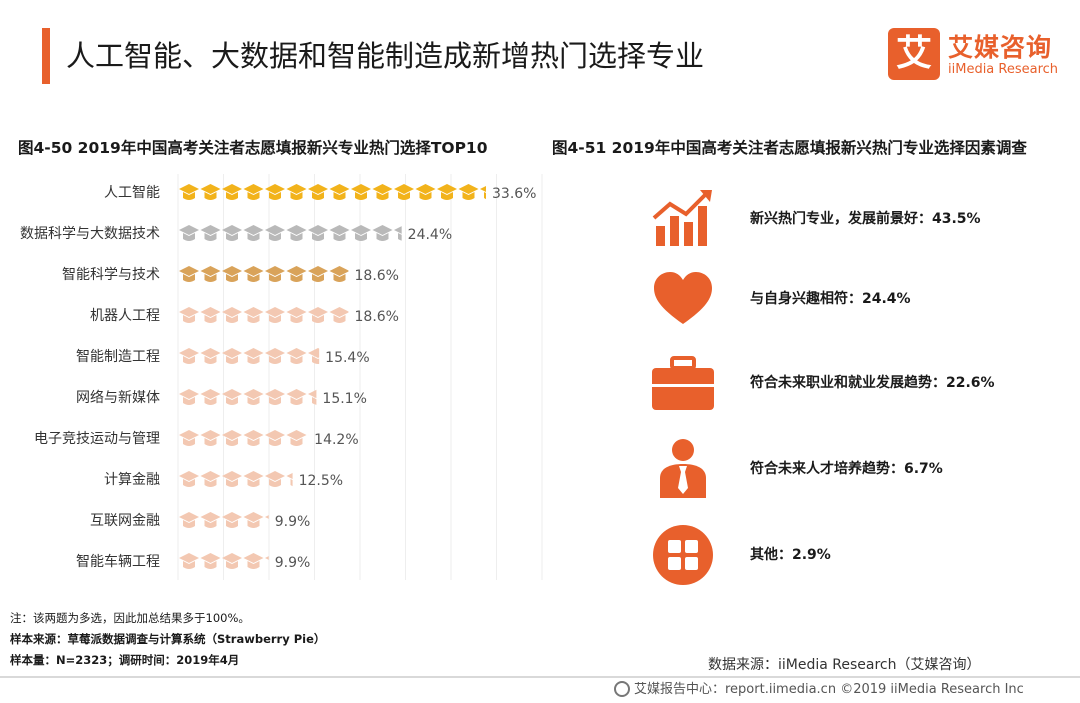  I want to click on brand-logo: 艾 艾媒咨询 iiMedia Research, so click(973, 55).